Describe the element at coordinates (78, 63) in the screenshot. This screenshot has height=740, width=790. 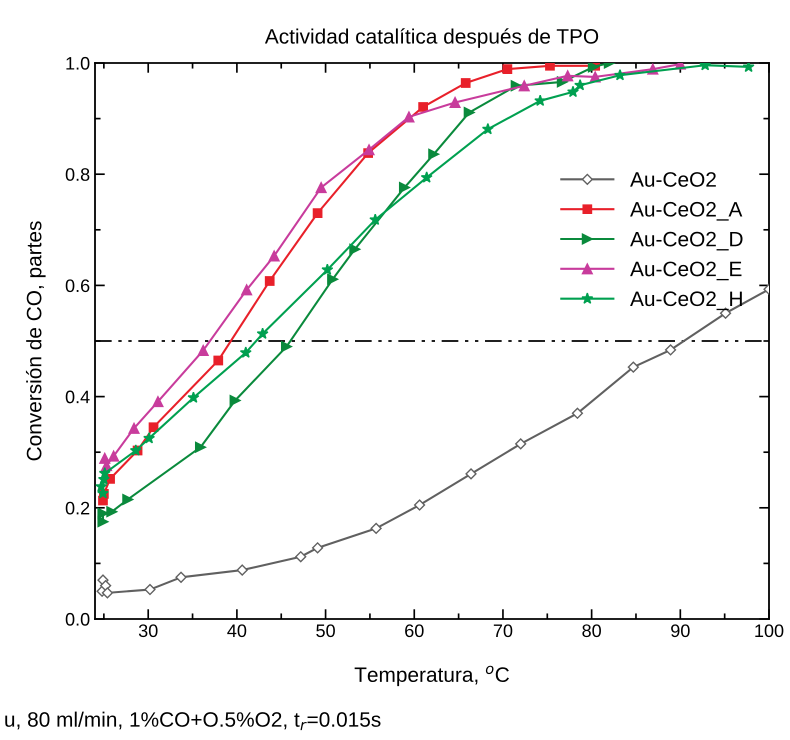
I see `y-tick-label: 1.0` at that location.